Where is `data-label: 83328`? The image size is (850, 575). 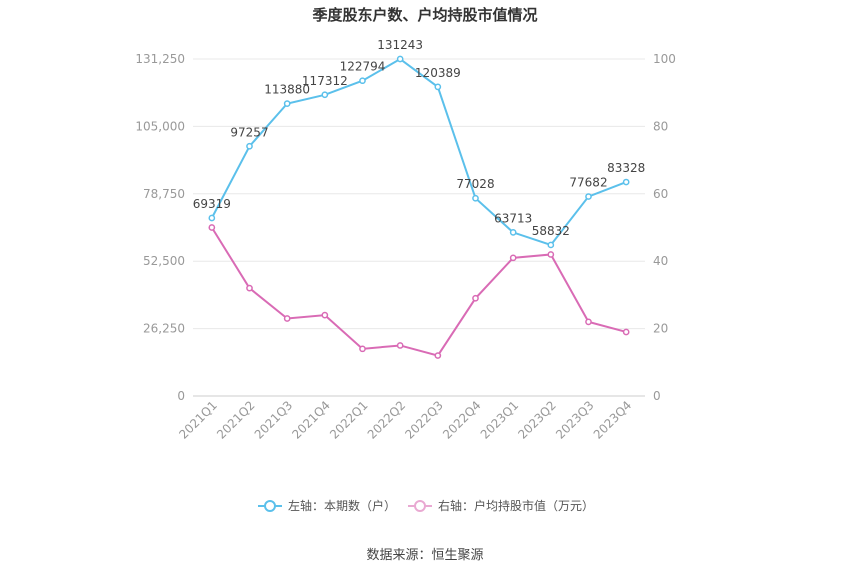 data-label: 83328 is located at coordinates (626, 168).